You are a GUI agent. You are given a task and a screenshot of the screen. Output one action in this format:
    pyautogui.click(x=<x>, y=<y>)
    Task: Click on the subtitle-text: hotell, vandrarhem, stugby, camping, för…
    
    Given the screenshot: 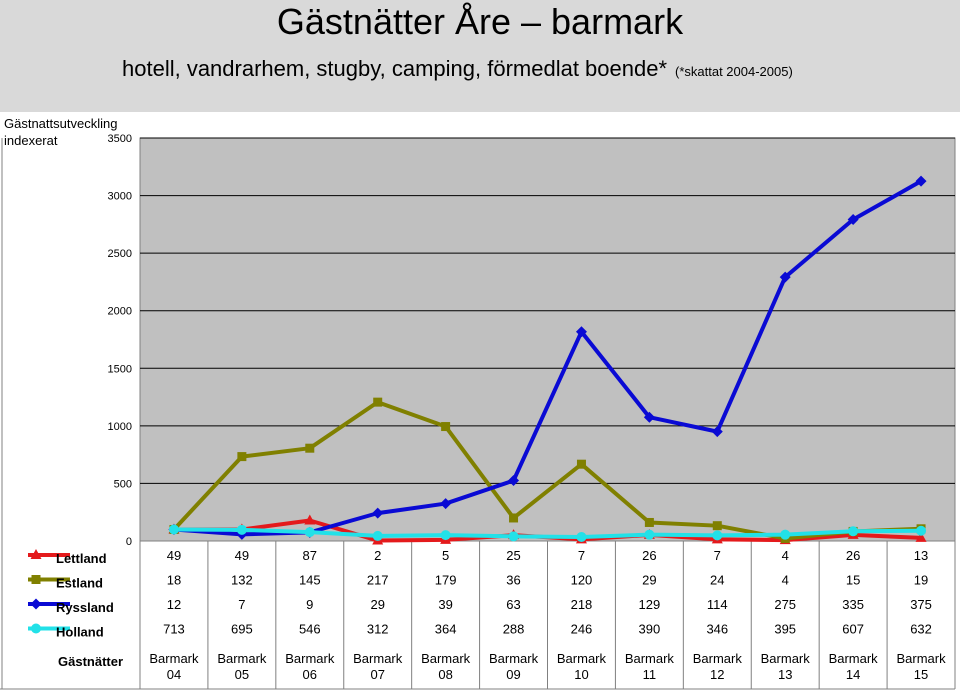 What is the action you would take?
    pyautogui.click(x=395, y=68)
    